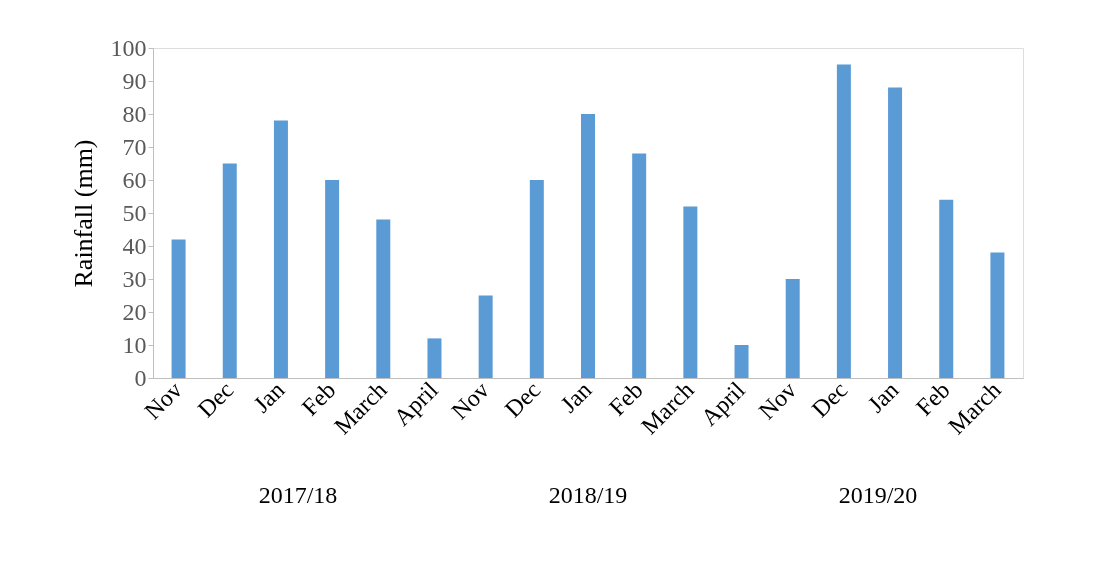 The width and height of the screenshot is (1120, 580). Describe the element at coordinates (134, 344) in the screenshot. I see `y-tick-label: 10` at that location.